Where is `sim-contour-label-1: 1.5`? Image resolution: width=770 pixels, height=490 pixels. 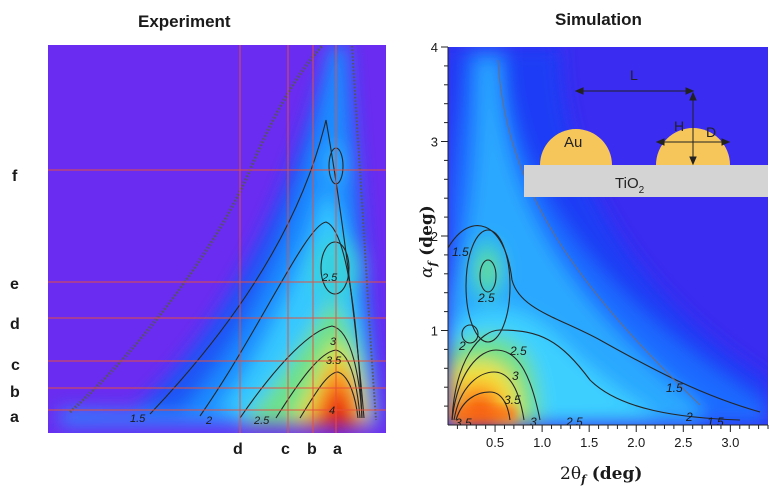
sim-contour-label-1: 1.5 is located at coordinates (460, 252).